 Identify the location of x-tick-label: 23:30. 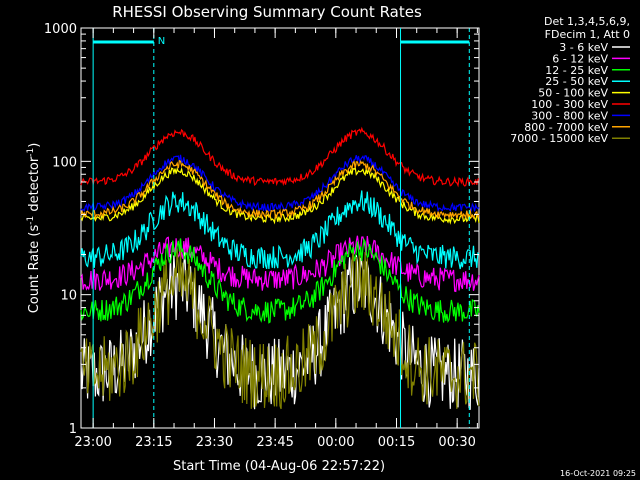
(214, 442).